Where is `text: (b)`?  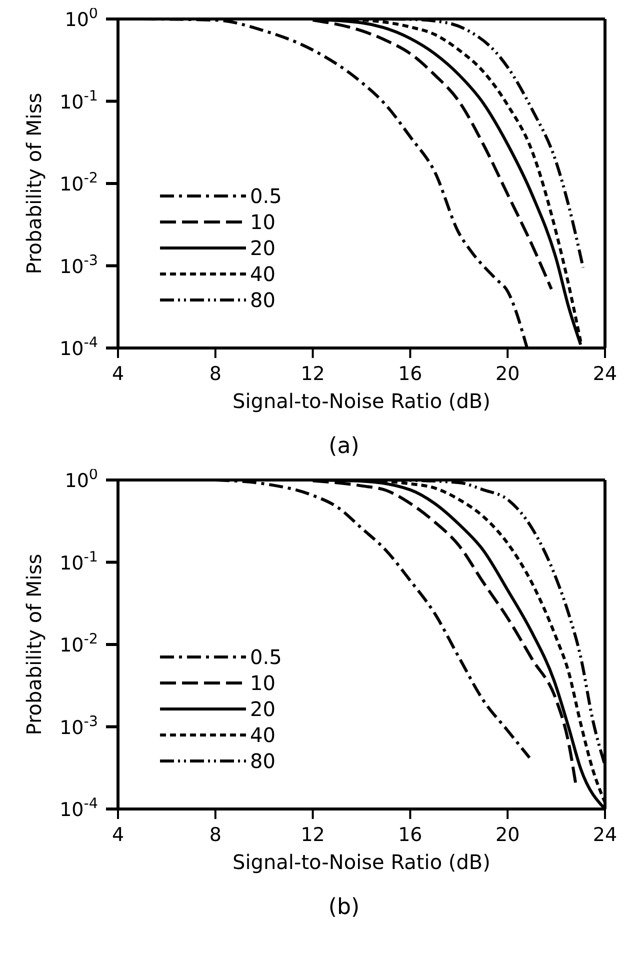
text: (b) is located at coordinates (344, 907).